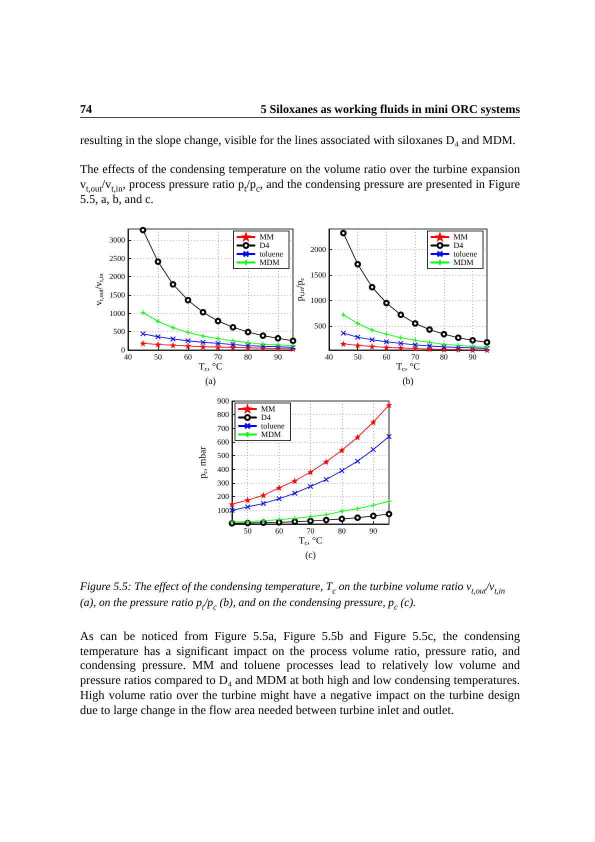  What do you see at coordinates (310, 556) in the screenshot?
I see `text: (c)` at bounding box center [310, 556].